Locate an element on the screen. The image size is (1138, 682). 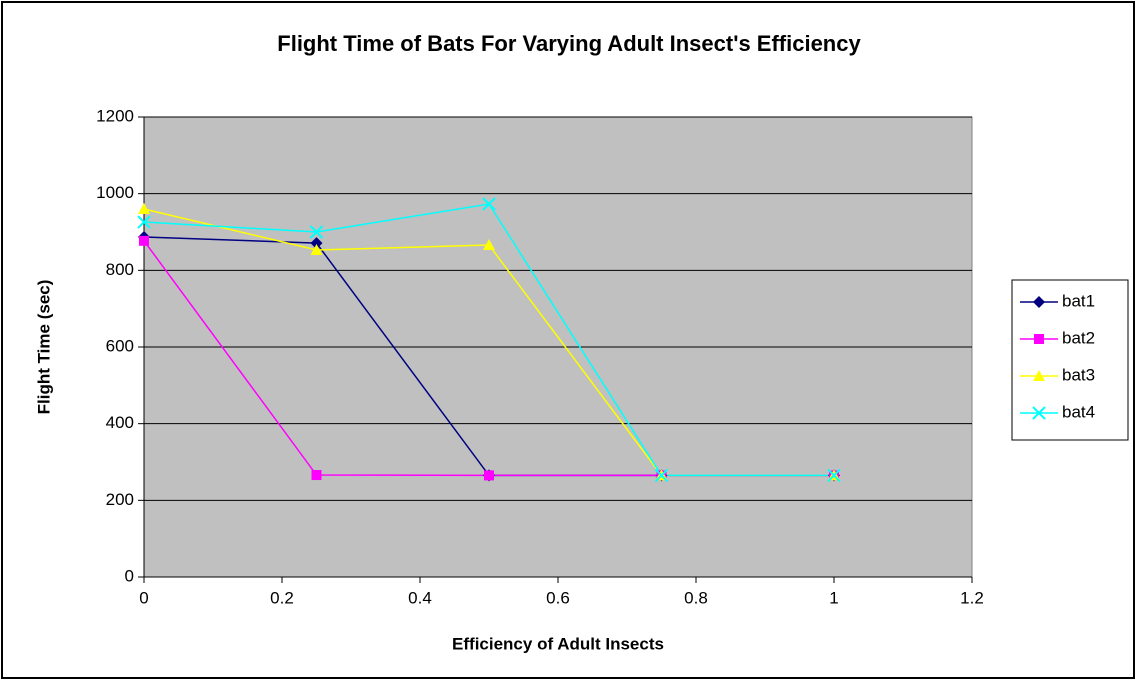
y-tick-label: 1200 is located at coordinates (115, 115).